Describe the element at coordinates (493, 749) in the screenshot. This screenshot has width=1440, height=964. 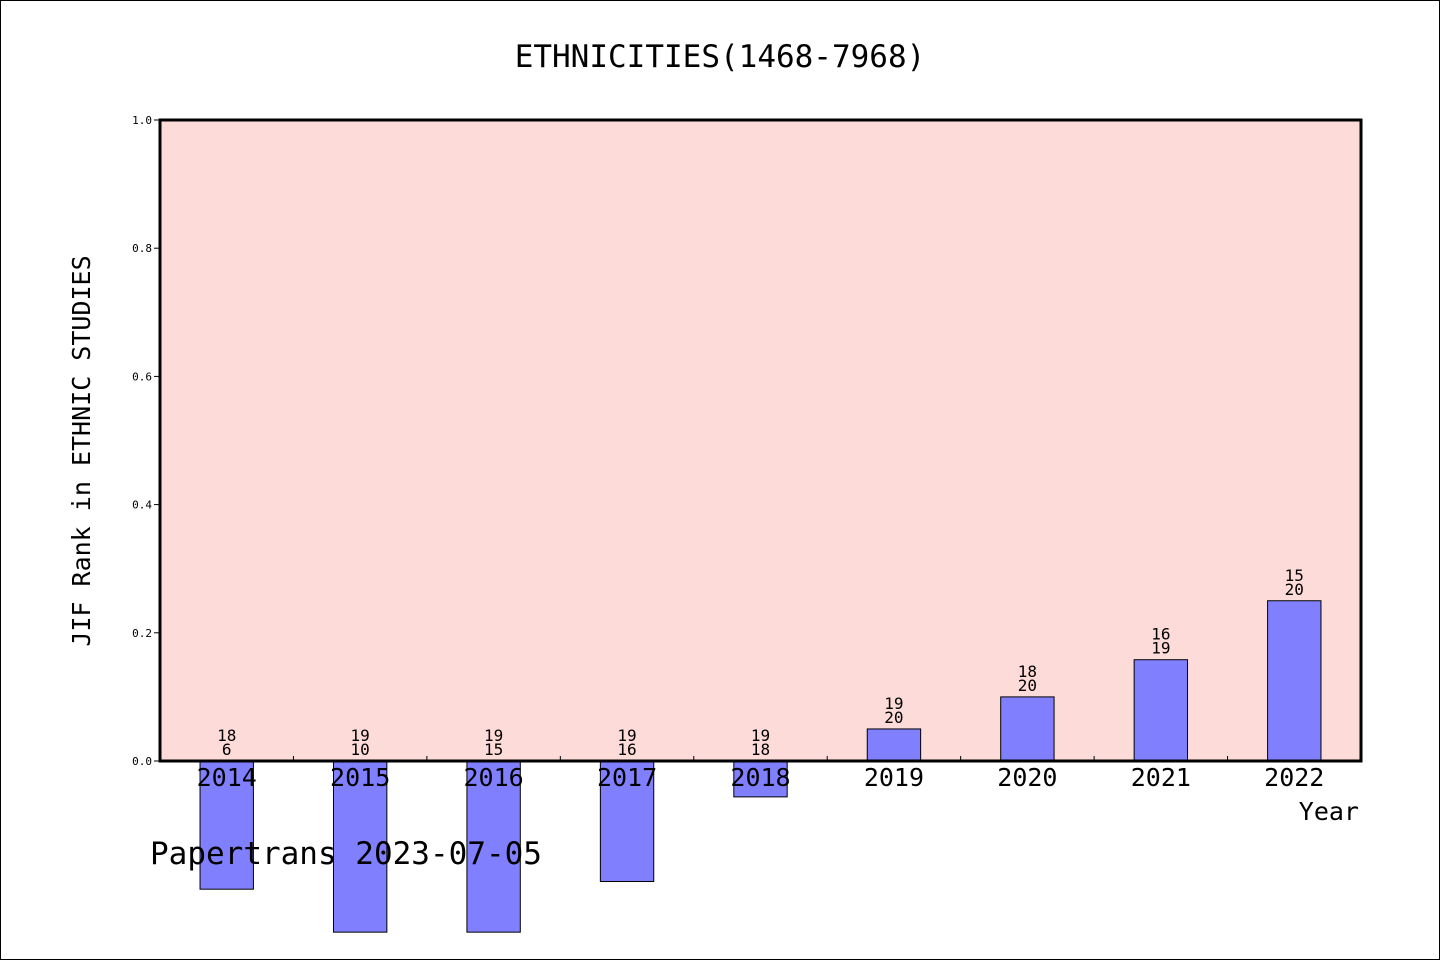
I see `bar-label-bottom: 15` at that location.